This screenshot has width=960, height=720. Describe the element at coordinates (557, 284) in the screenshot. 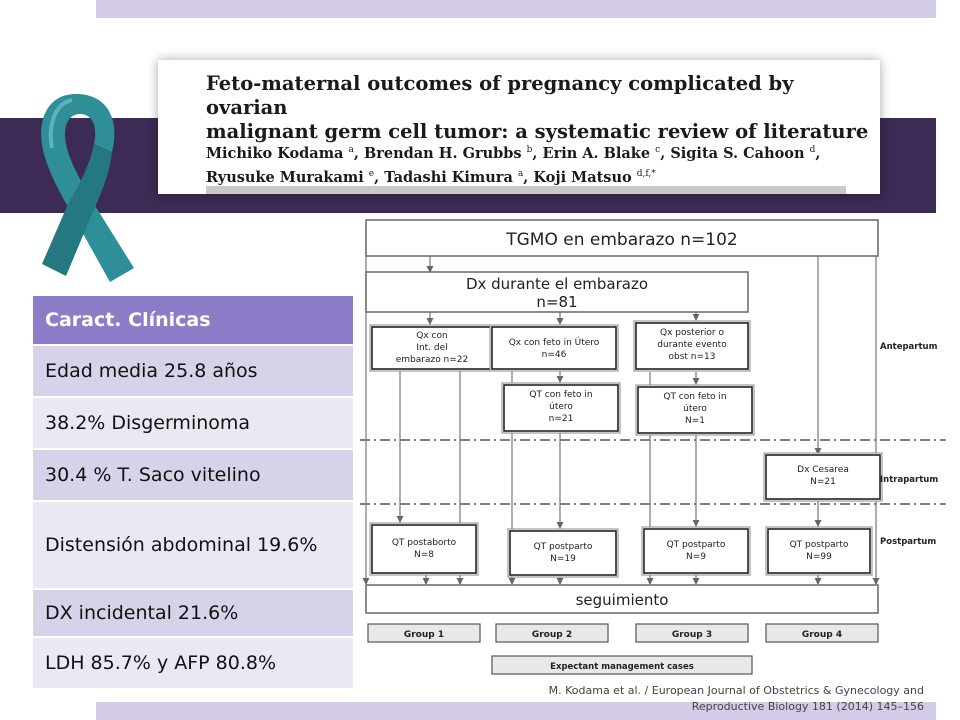

I see `dx-embarazo-line-1: Dx durante el embarazo` at that location.